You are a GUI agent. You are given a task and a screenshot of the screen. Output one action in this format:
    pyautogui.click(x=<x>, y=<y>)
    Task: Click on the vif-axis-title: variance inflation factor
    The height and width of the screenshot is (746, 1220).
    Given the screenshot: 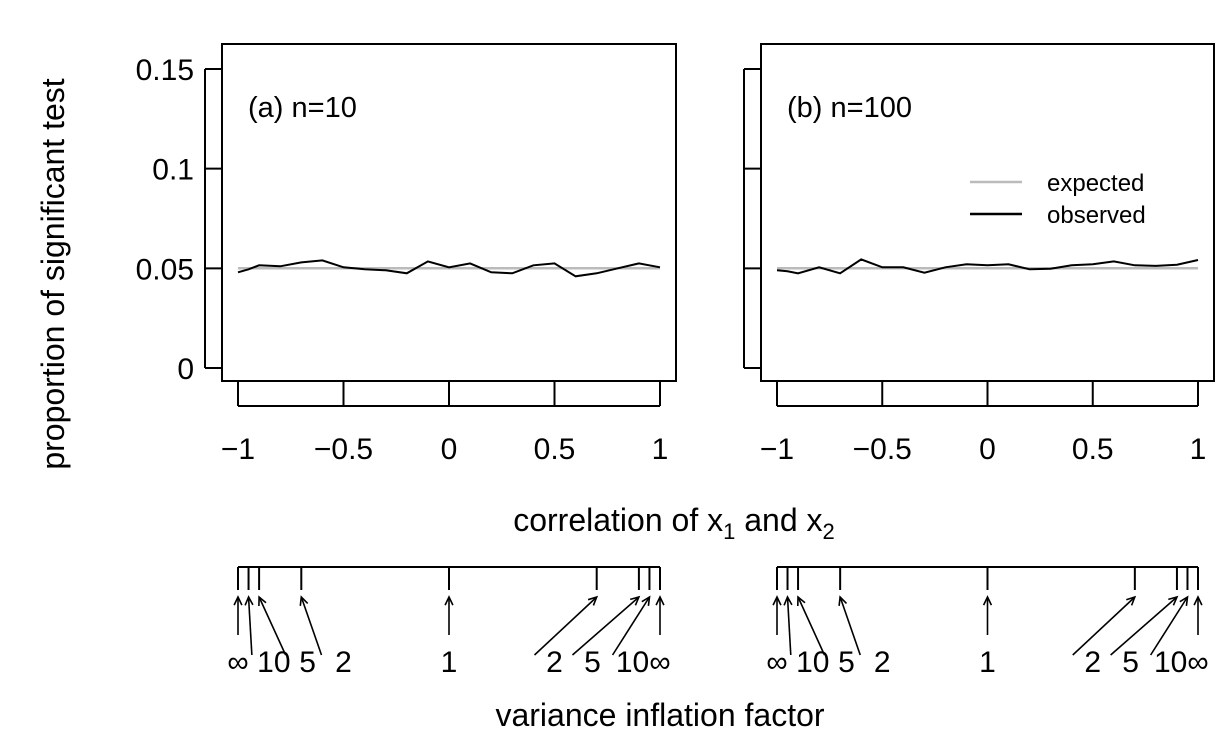 What is the action you would take?
    pyautogui.click(x=659, y=715)
    